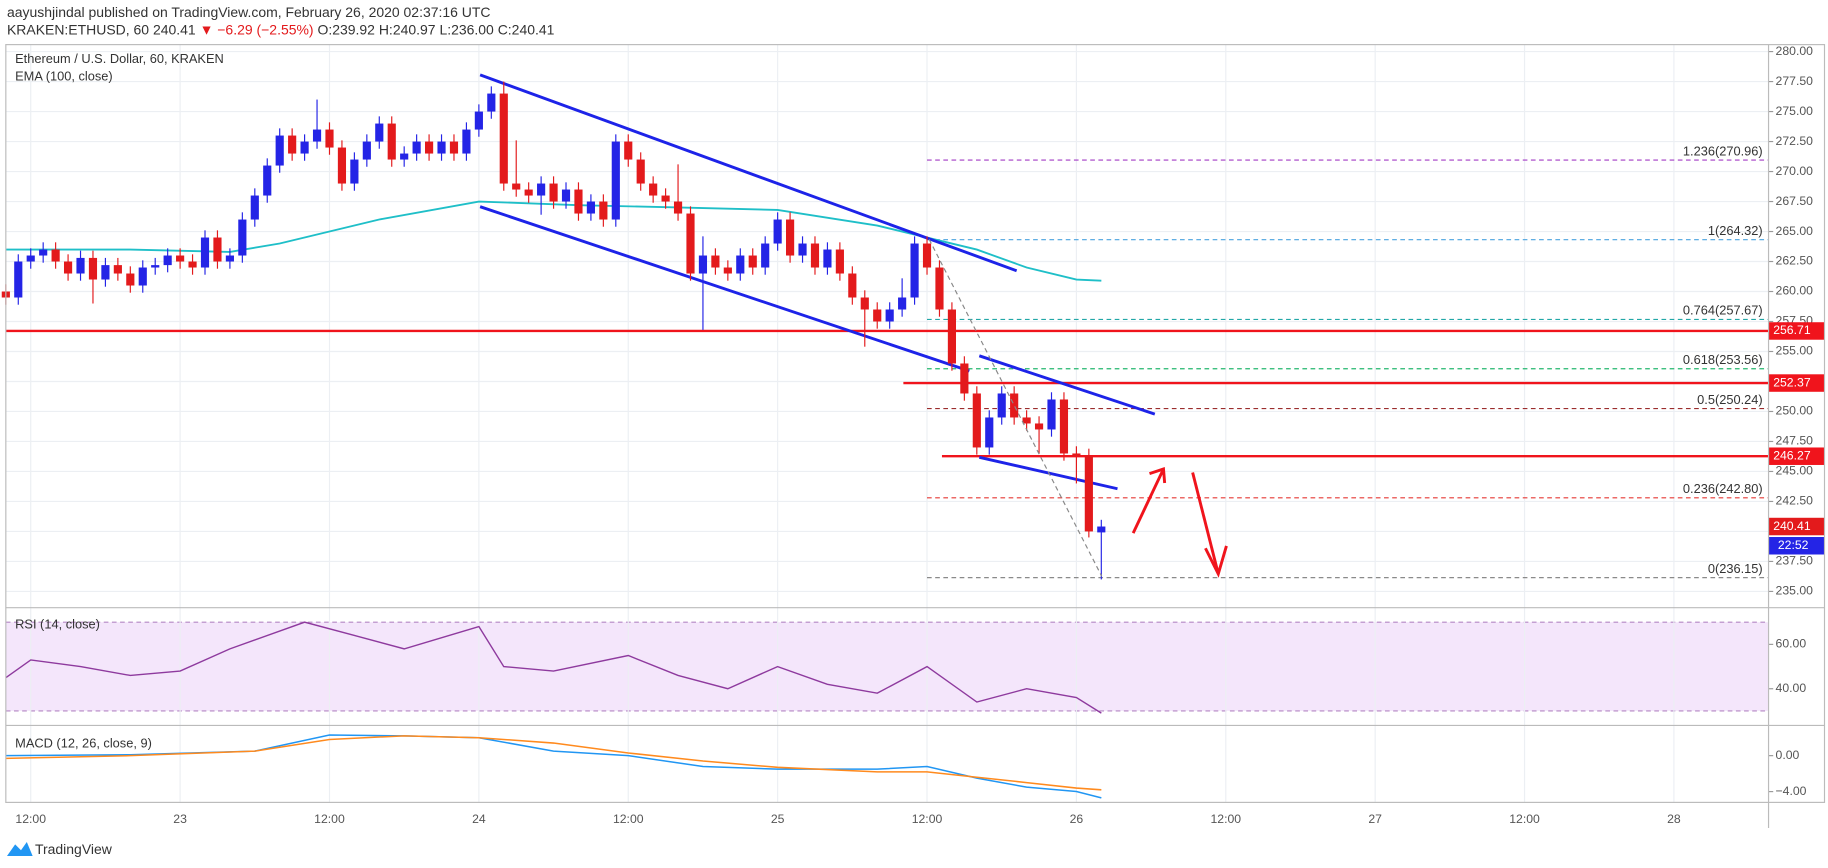 This screenshot has height=868, width=1828. What do you see at coordinates (1795, 81) in the screenshot?
I see `y-tick-label: 277.50` at bounding box center [1795, 81].